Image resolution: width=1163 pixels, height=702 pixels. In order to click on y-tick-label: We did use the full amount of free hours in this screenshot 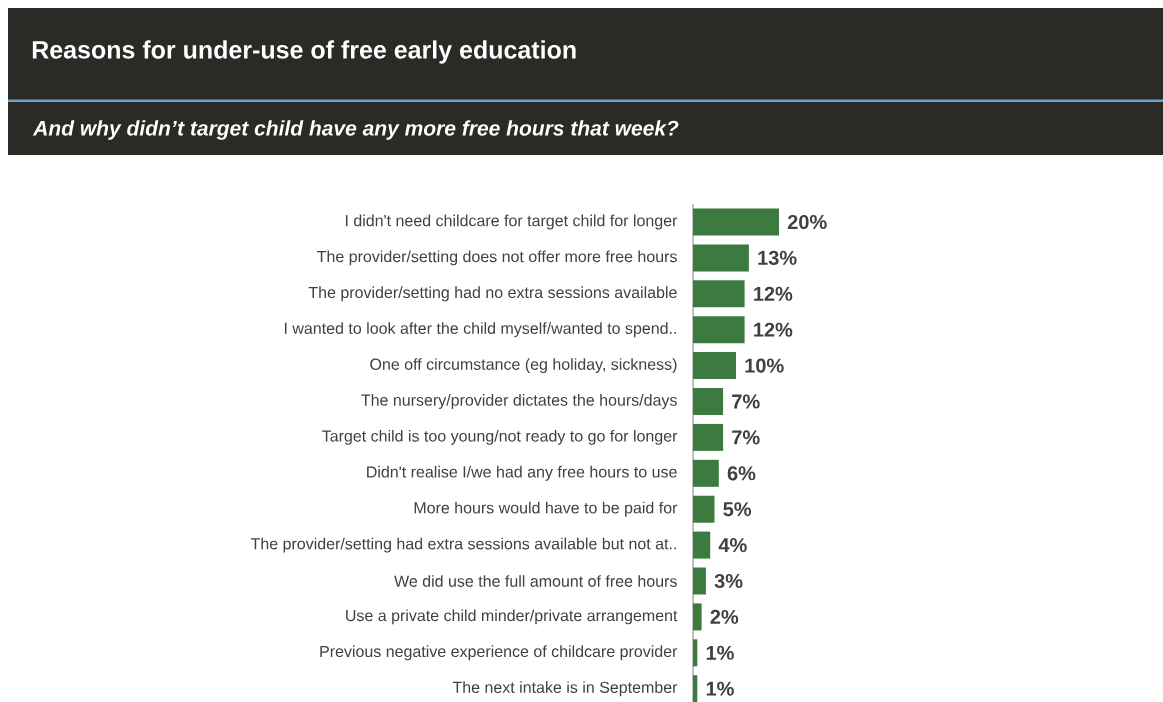, I will do `click(535, 581)`.